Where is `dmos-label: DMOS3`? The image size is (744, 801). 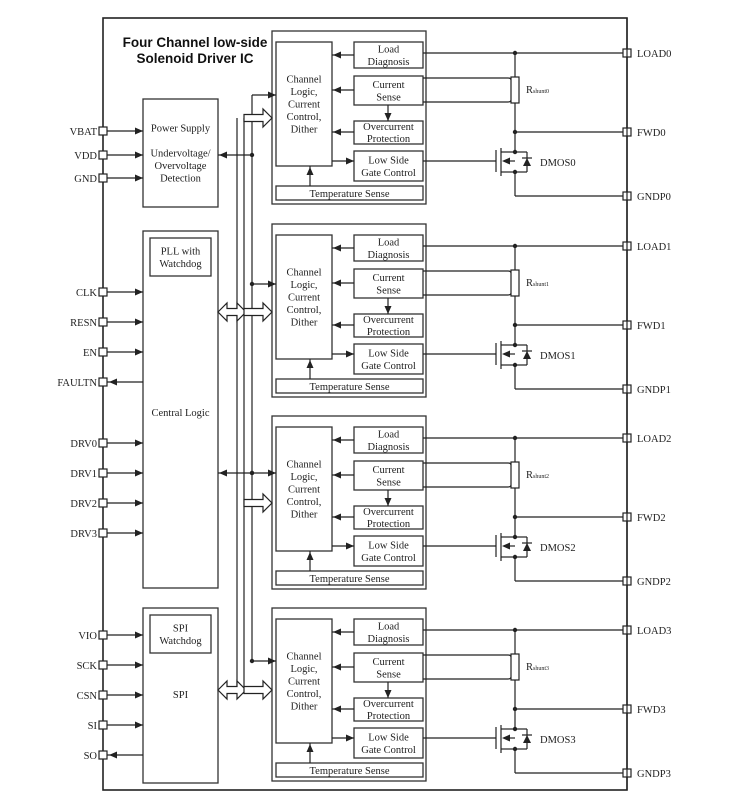 dmos-label: DMOS3 is located at coordinates (558, 740).